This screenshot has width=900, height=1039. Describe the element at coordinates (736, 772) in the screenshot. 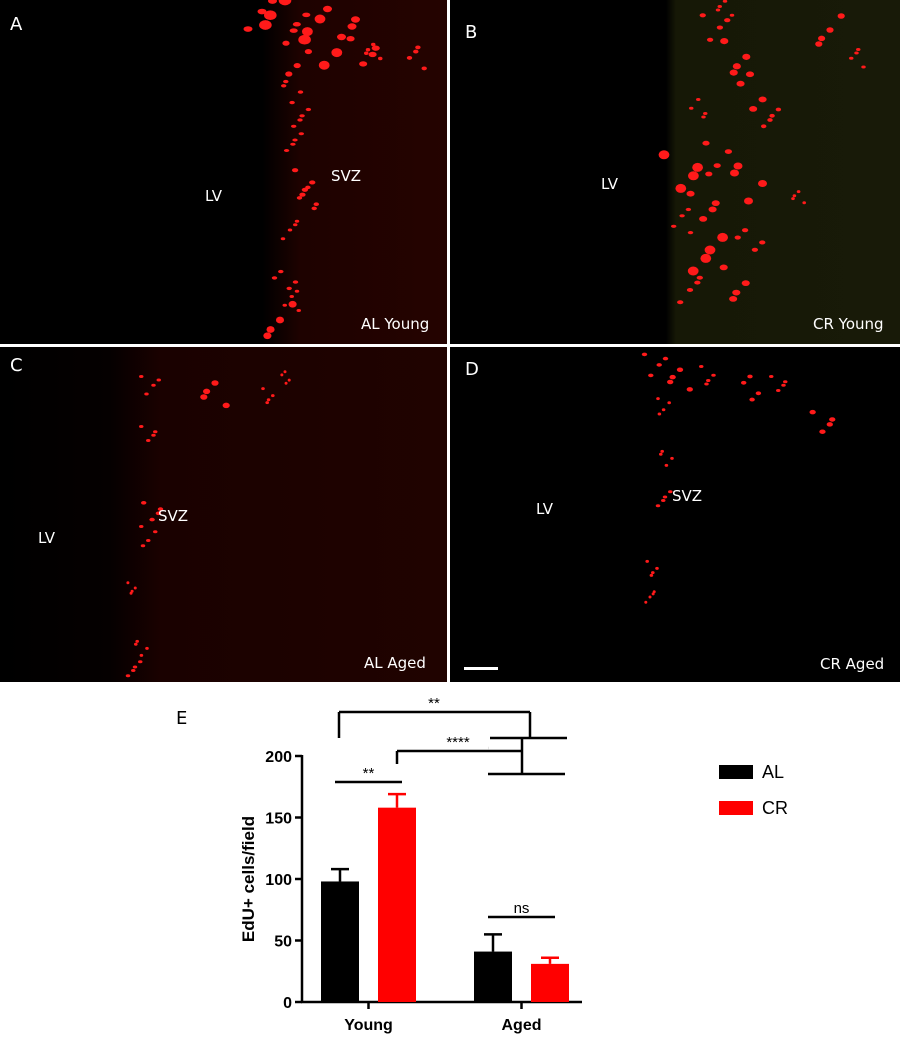

I see `legend-swatch-al` at that location.